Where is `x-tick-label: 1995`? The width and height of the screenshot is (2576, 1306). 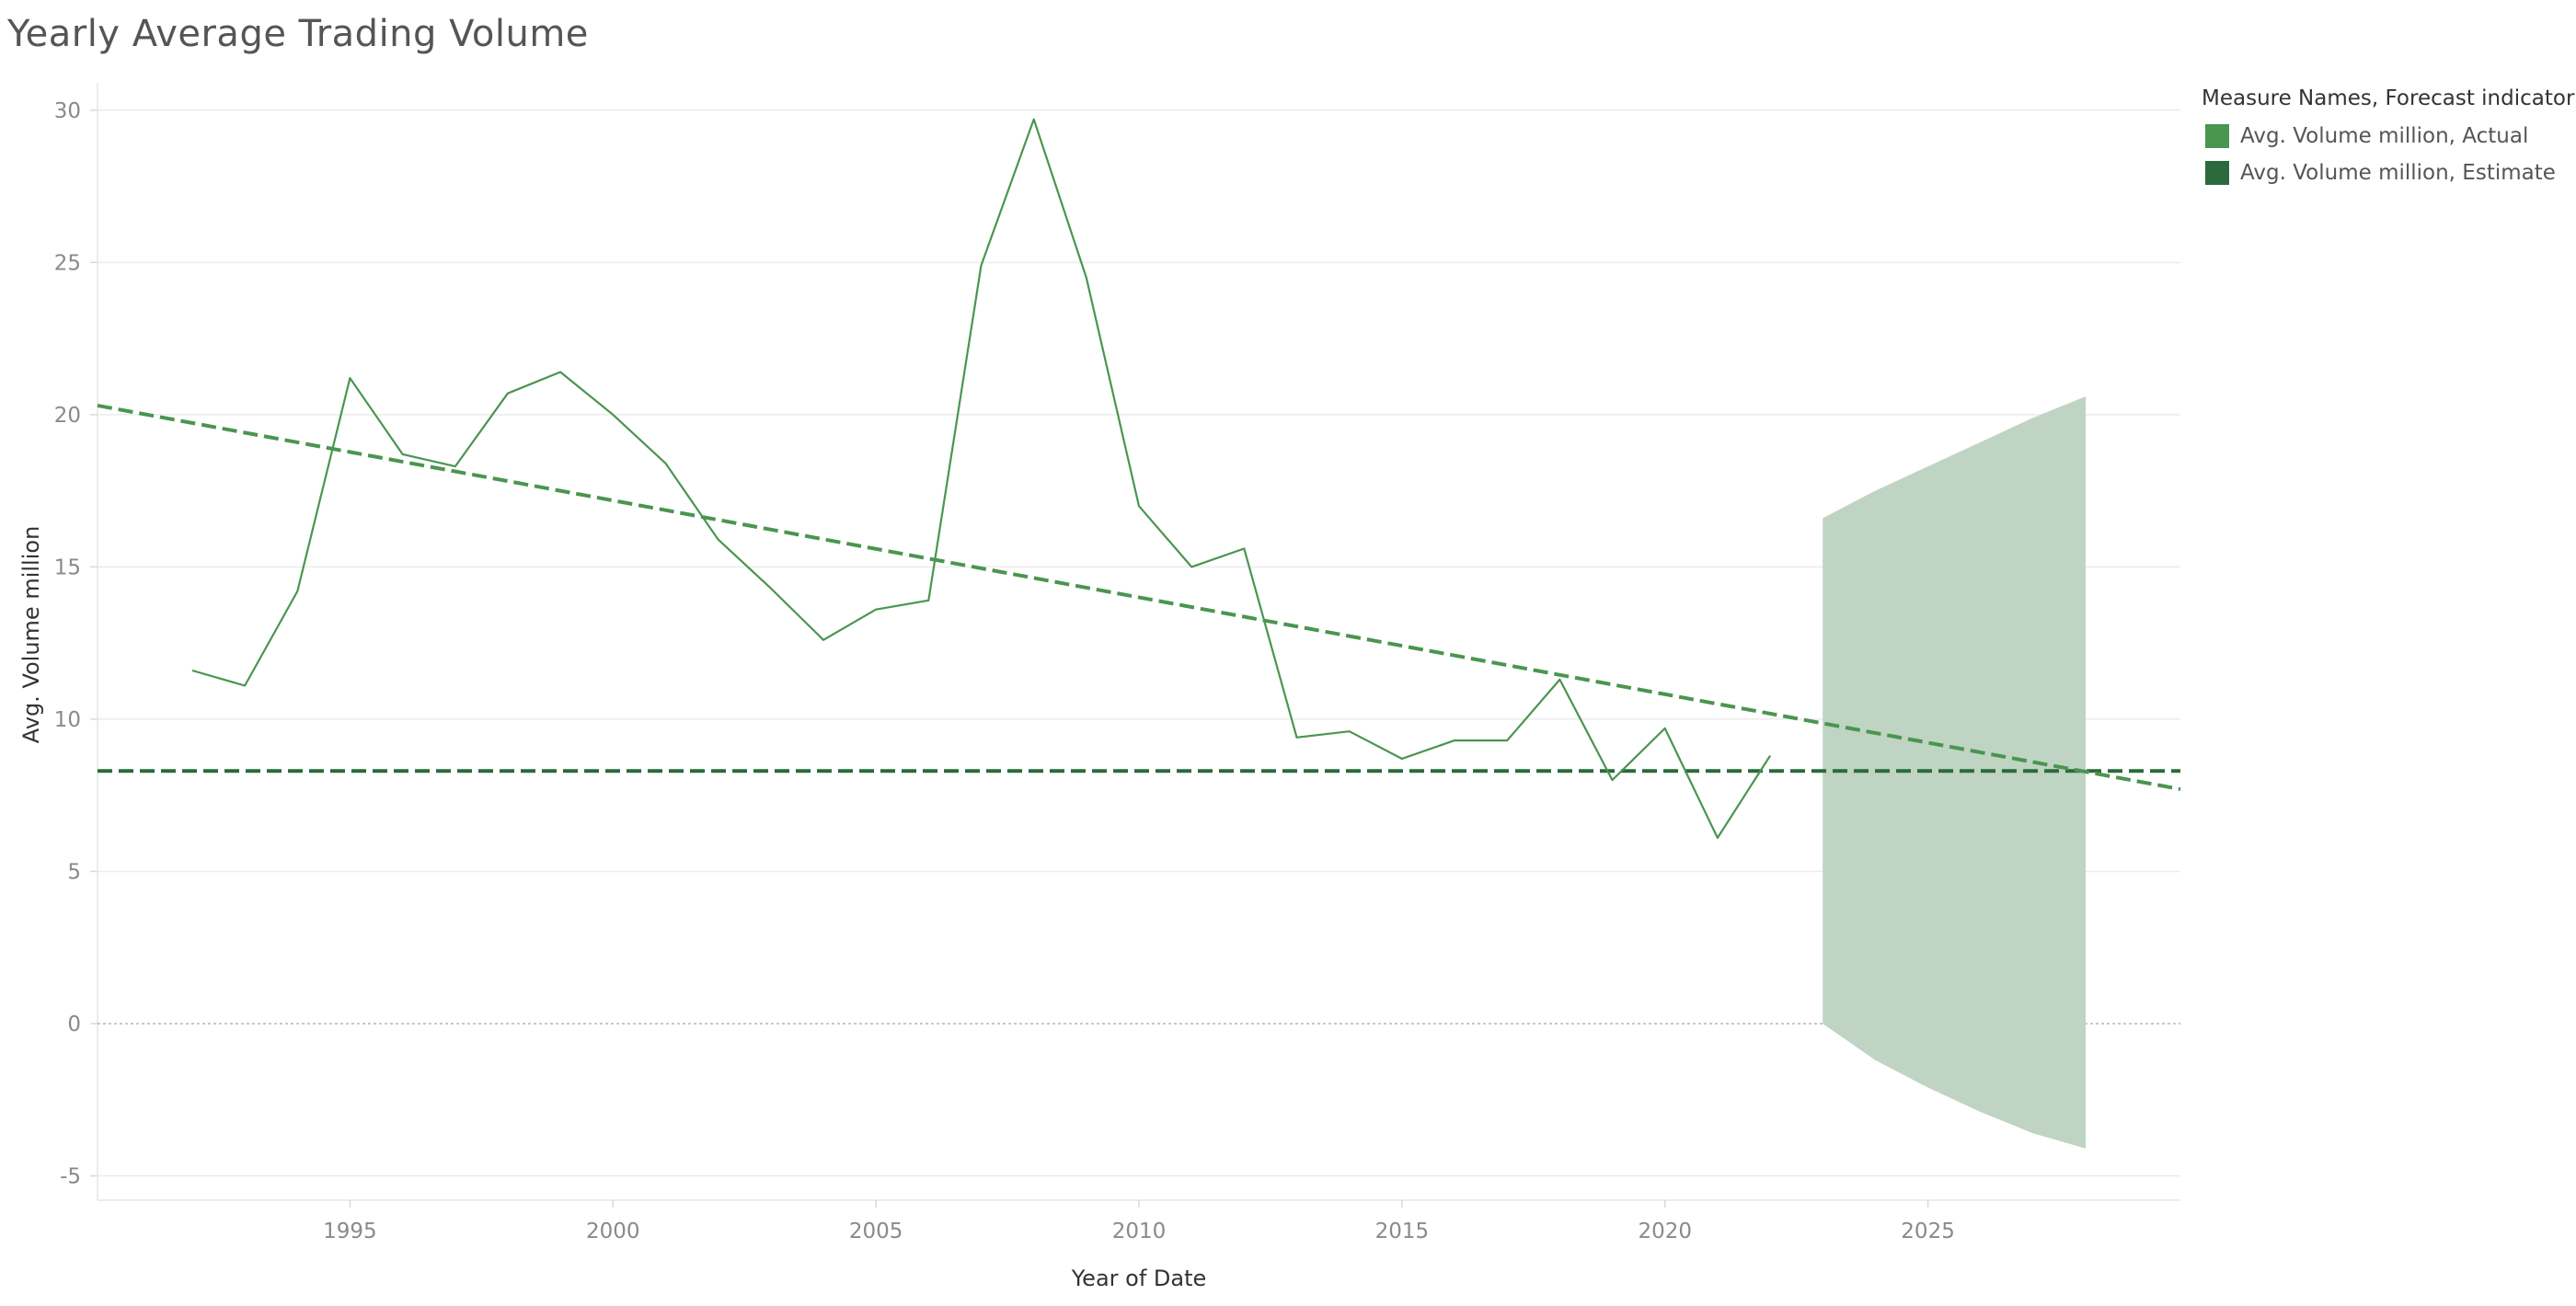
x-tick-label: 1995 is located at coordinates (350, 1232).